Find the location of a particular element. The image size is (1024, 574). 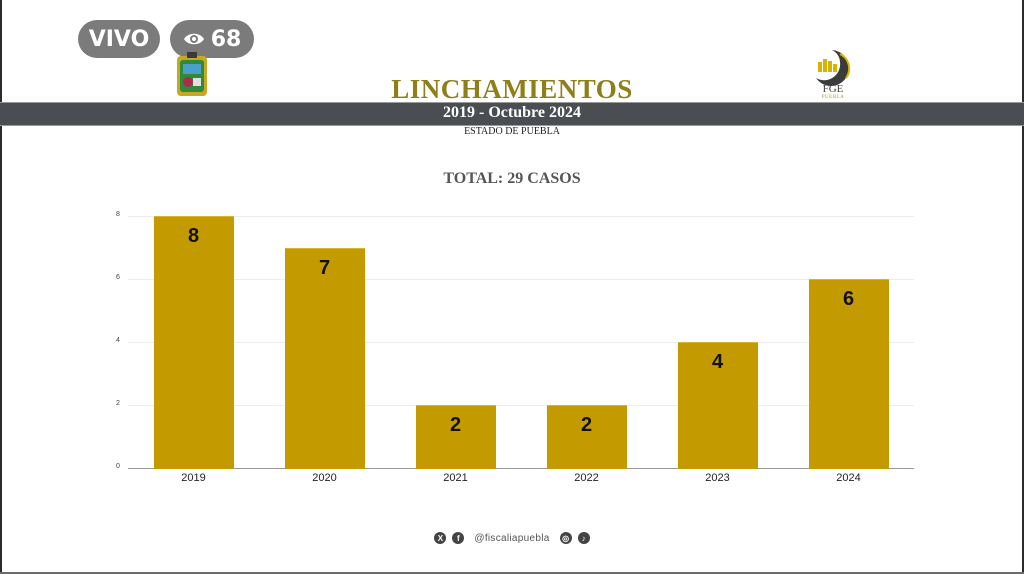

tiktok-icon: ♪ is located at coordinates (583, 538).